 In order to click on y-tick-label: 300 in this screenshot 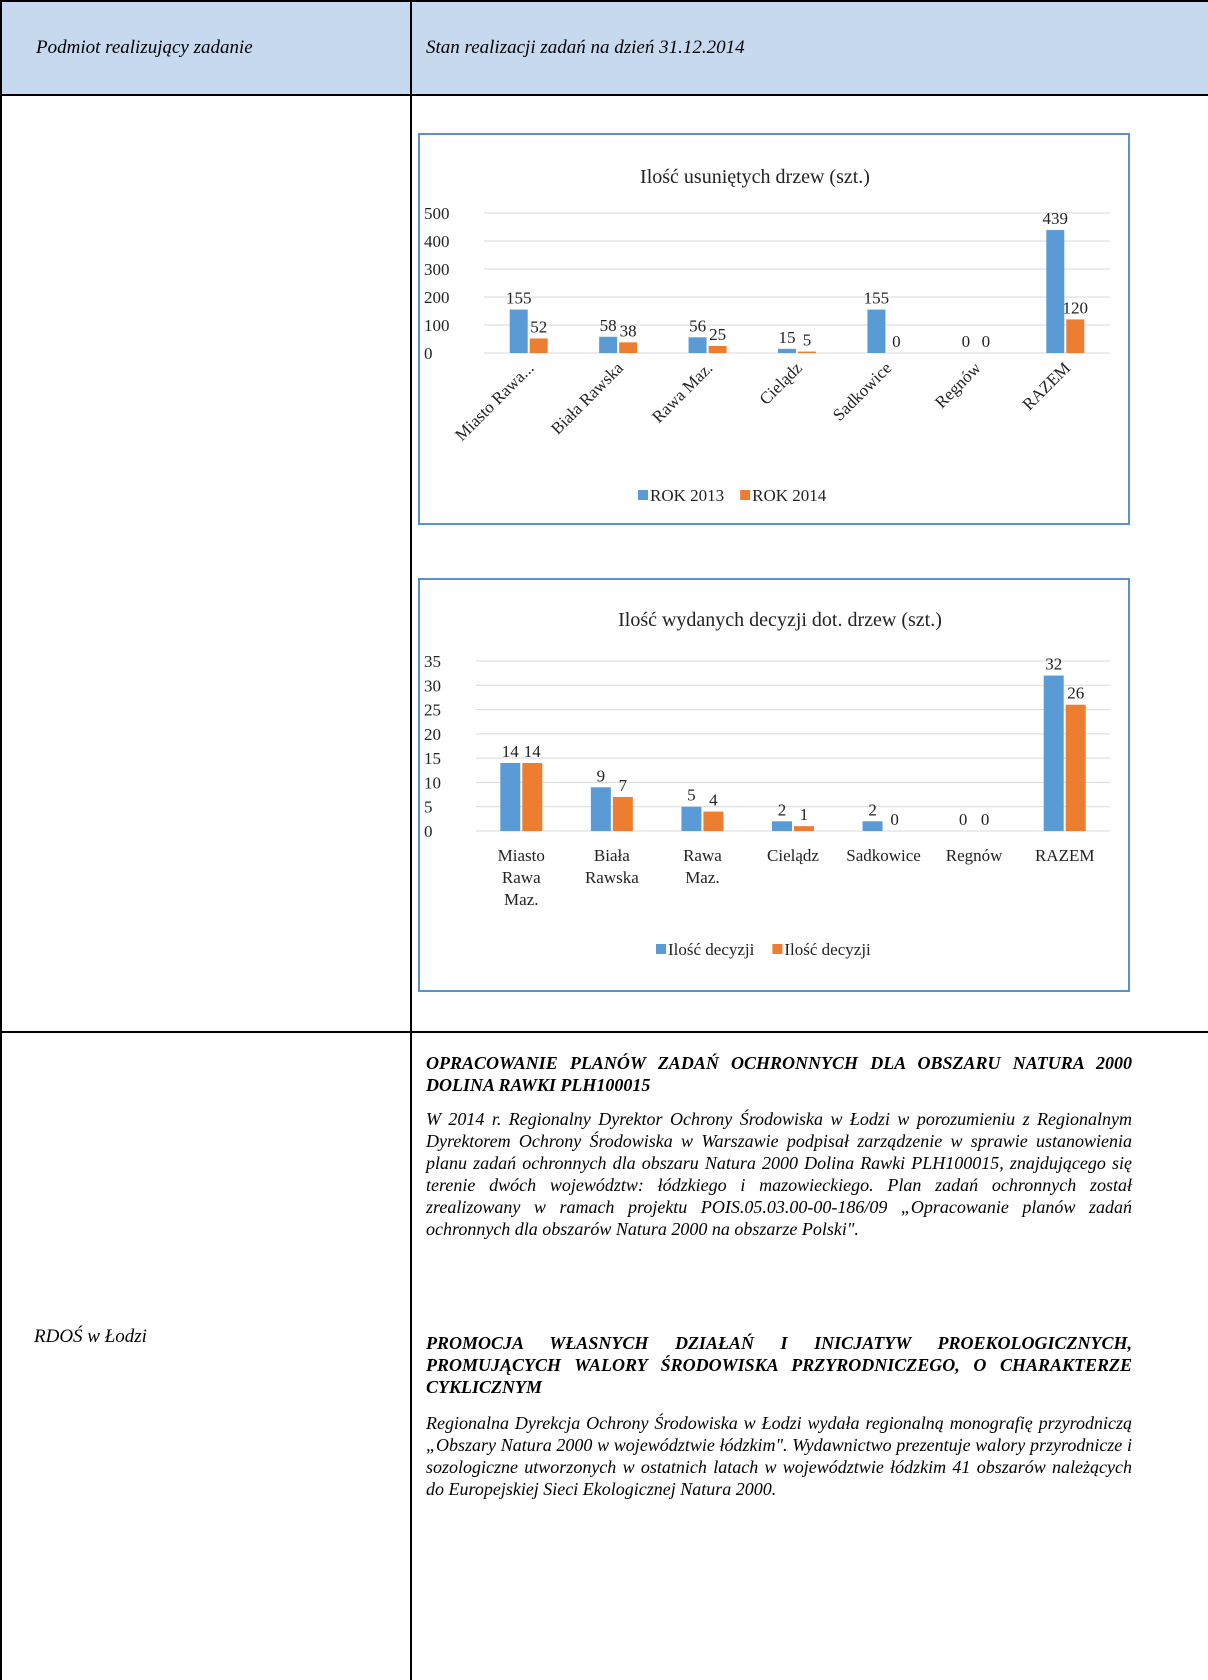, I will do `click(437, 269)`.